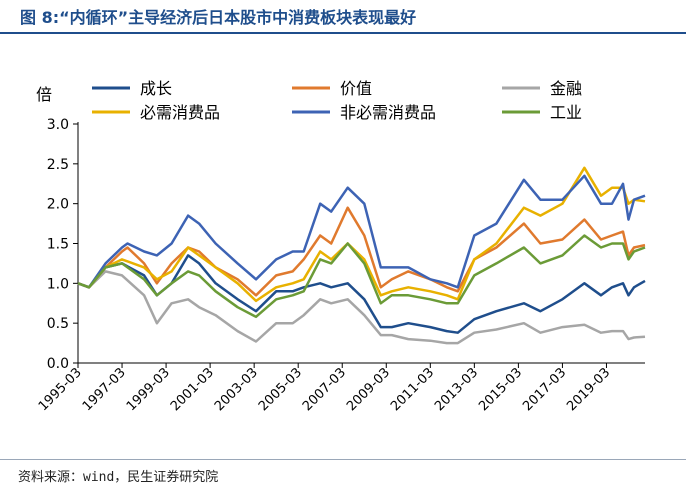 The height and width of the screenshot is (492, 686). What do you see at coordinates (343, 33) in the screenshot?
I see `title-divider` at bounding box center [343, 33].